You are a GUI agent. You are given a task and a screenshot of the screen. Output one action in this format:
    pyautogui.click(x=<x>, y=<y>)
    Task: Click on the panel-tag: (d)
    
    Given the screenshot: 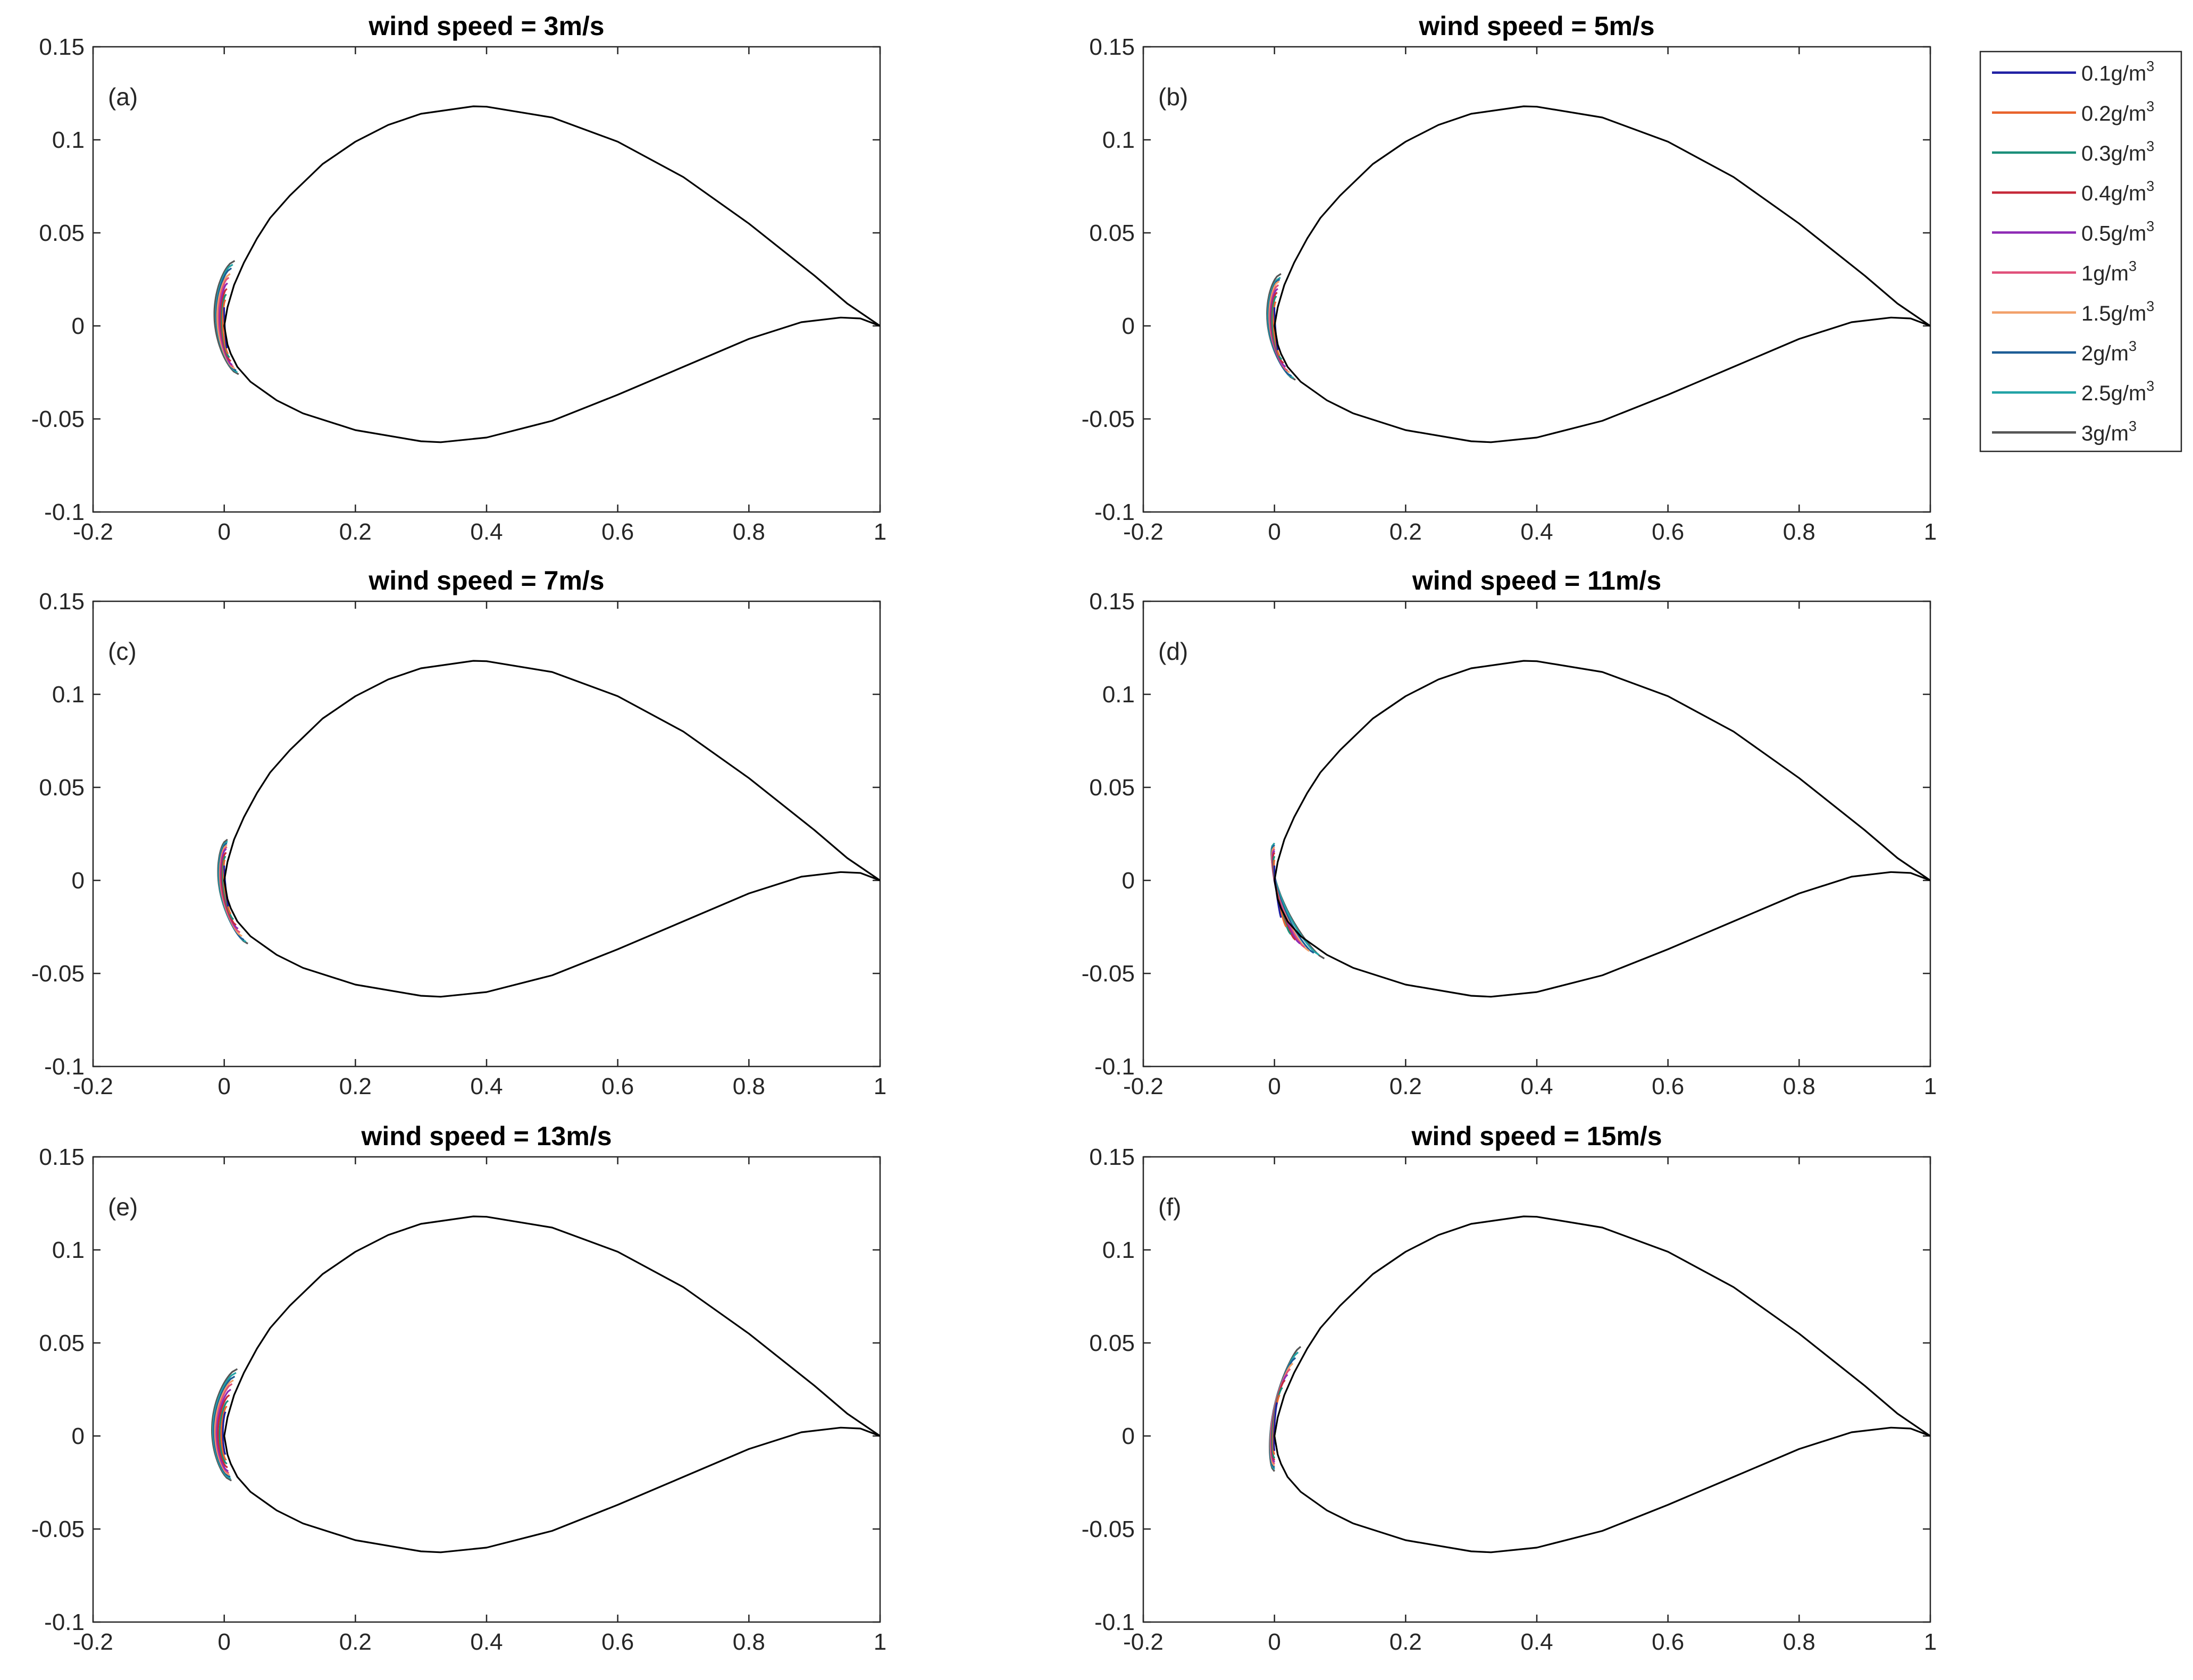 What is the action you would take?
    pyautogui.click(x=1173, y=651)
    